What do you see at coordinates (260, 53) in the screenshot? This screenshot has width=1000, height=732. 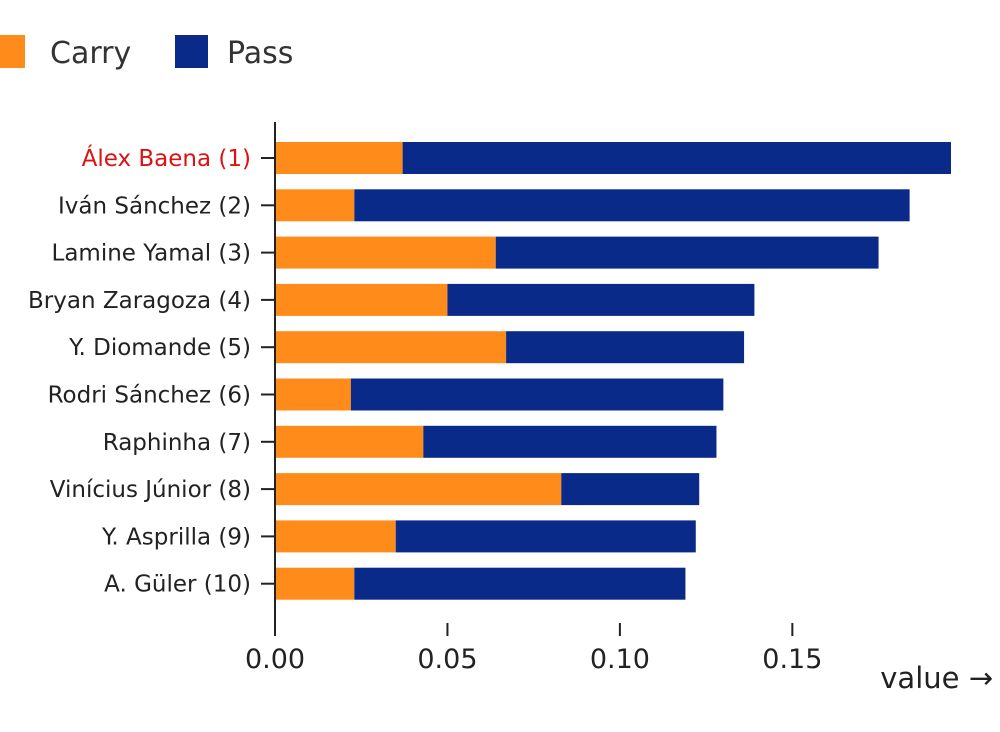 I see `legend-label-pass: Pass` at bounding box center [260, 53].